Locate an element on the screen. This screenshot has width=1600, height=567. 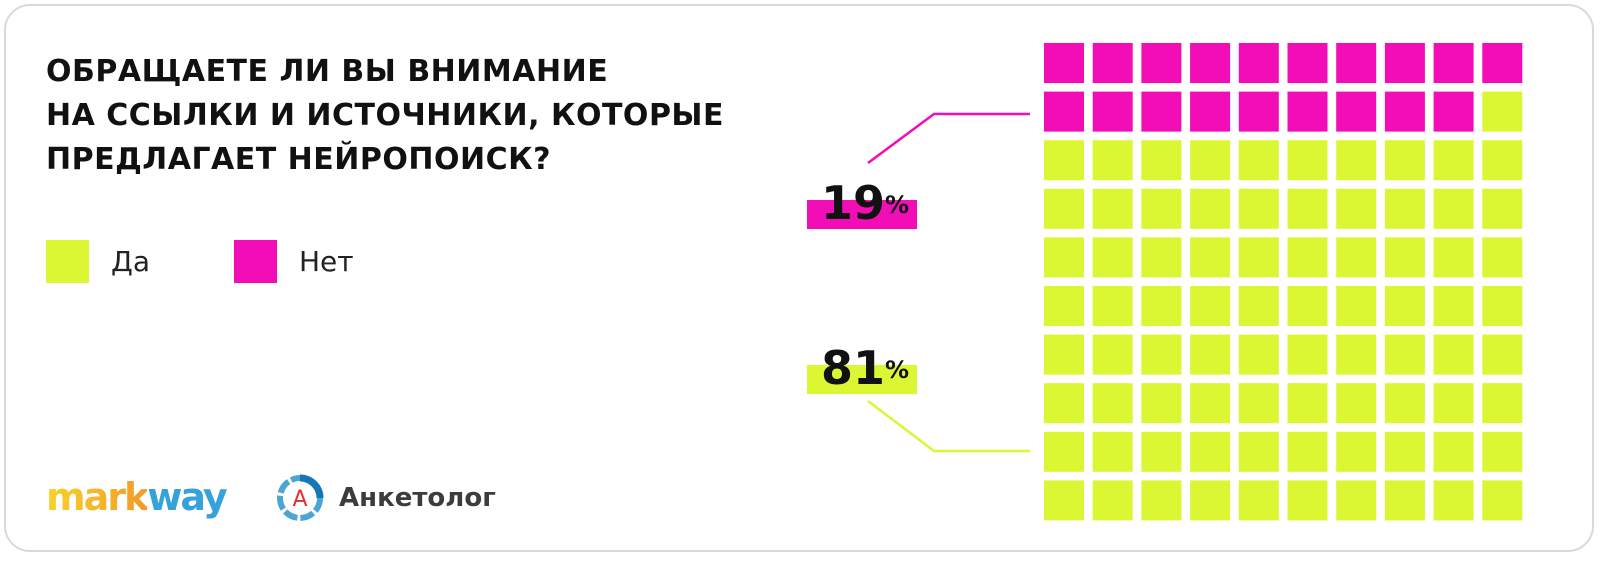
callout-value-no: 19 is located at coordinates (853, 203).